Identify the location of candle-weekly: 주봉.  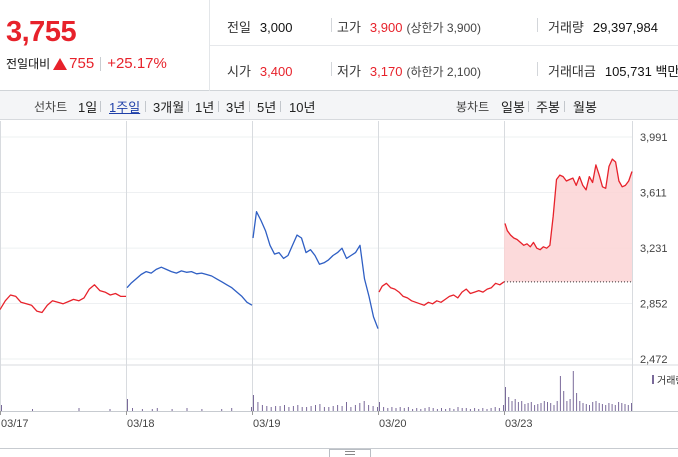
(548, 107).